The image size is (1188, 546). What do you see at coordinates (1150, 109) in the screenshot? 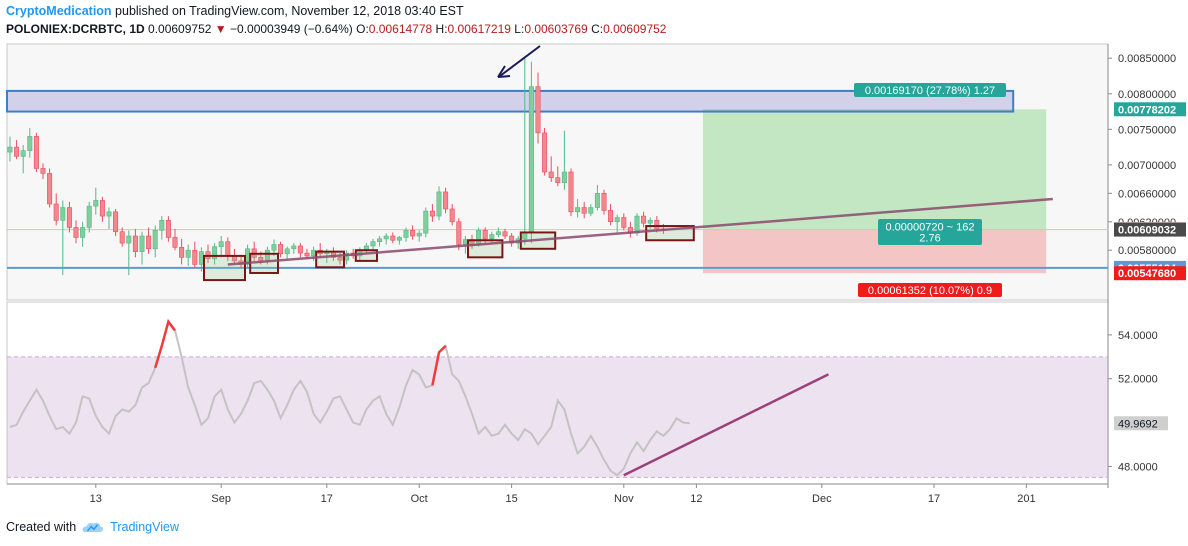
I see `price-tag-bg` at bounding box center [1150, 109].